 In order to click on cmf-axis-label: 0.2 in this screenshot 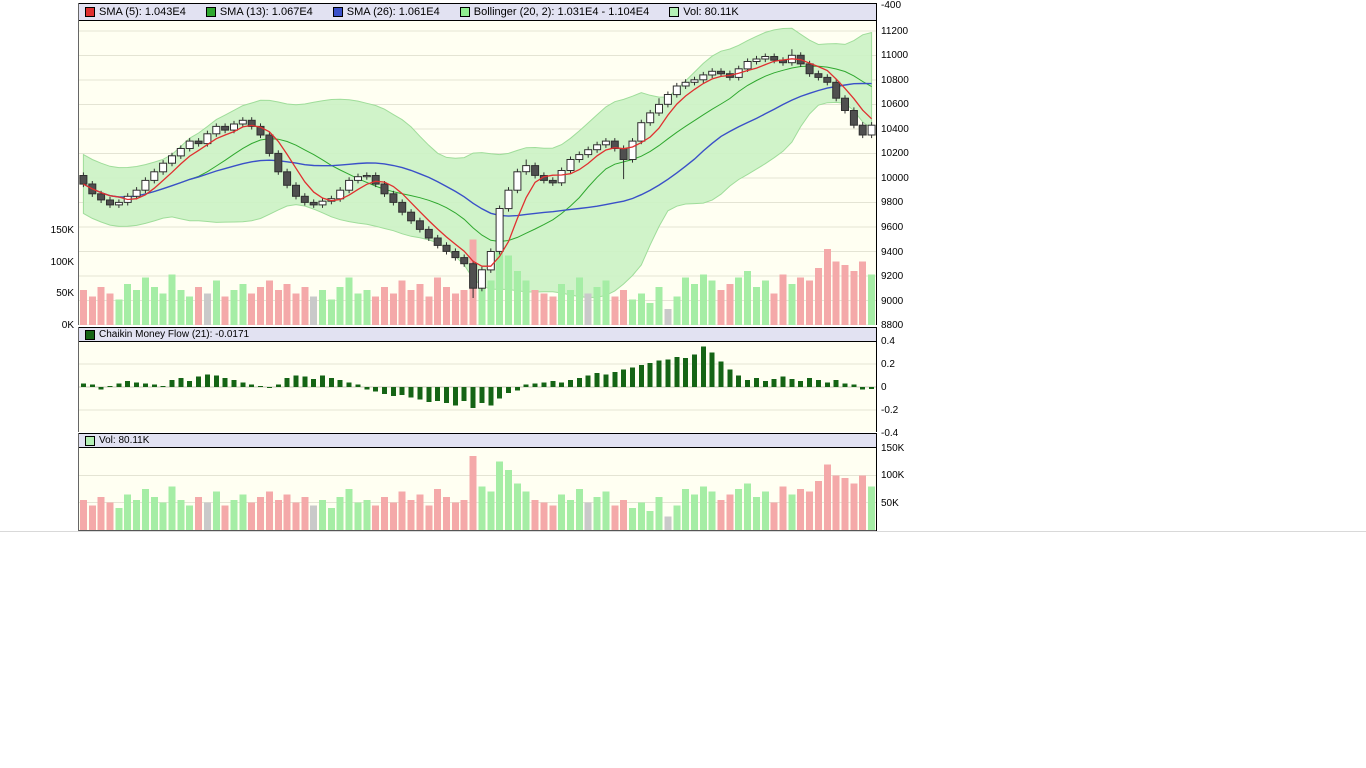, I will do `click(888, 364)`.